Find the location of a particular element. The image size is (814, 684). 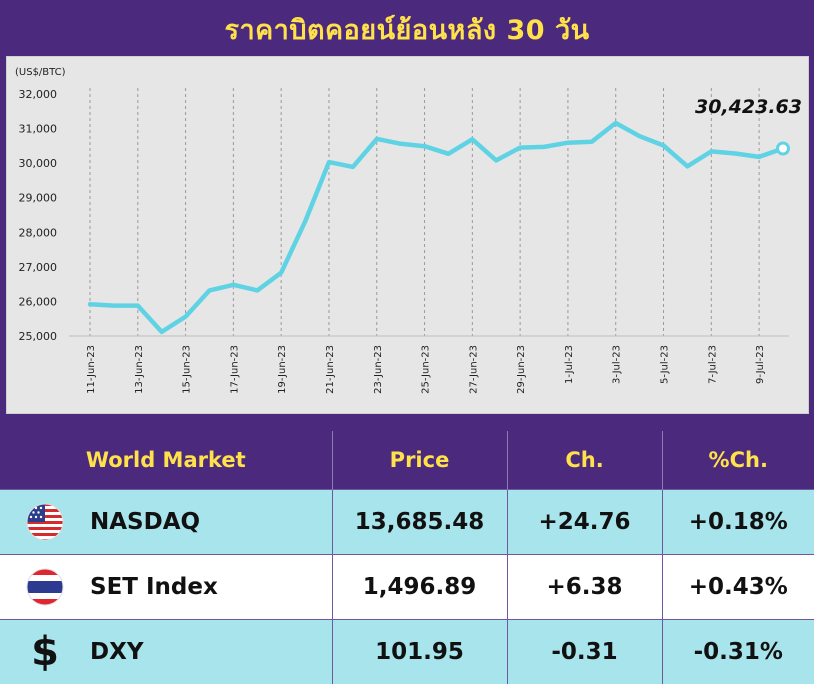

market-name-cell: SET Index is located at coordinates (166, 587).